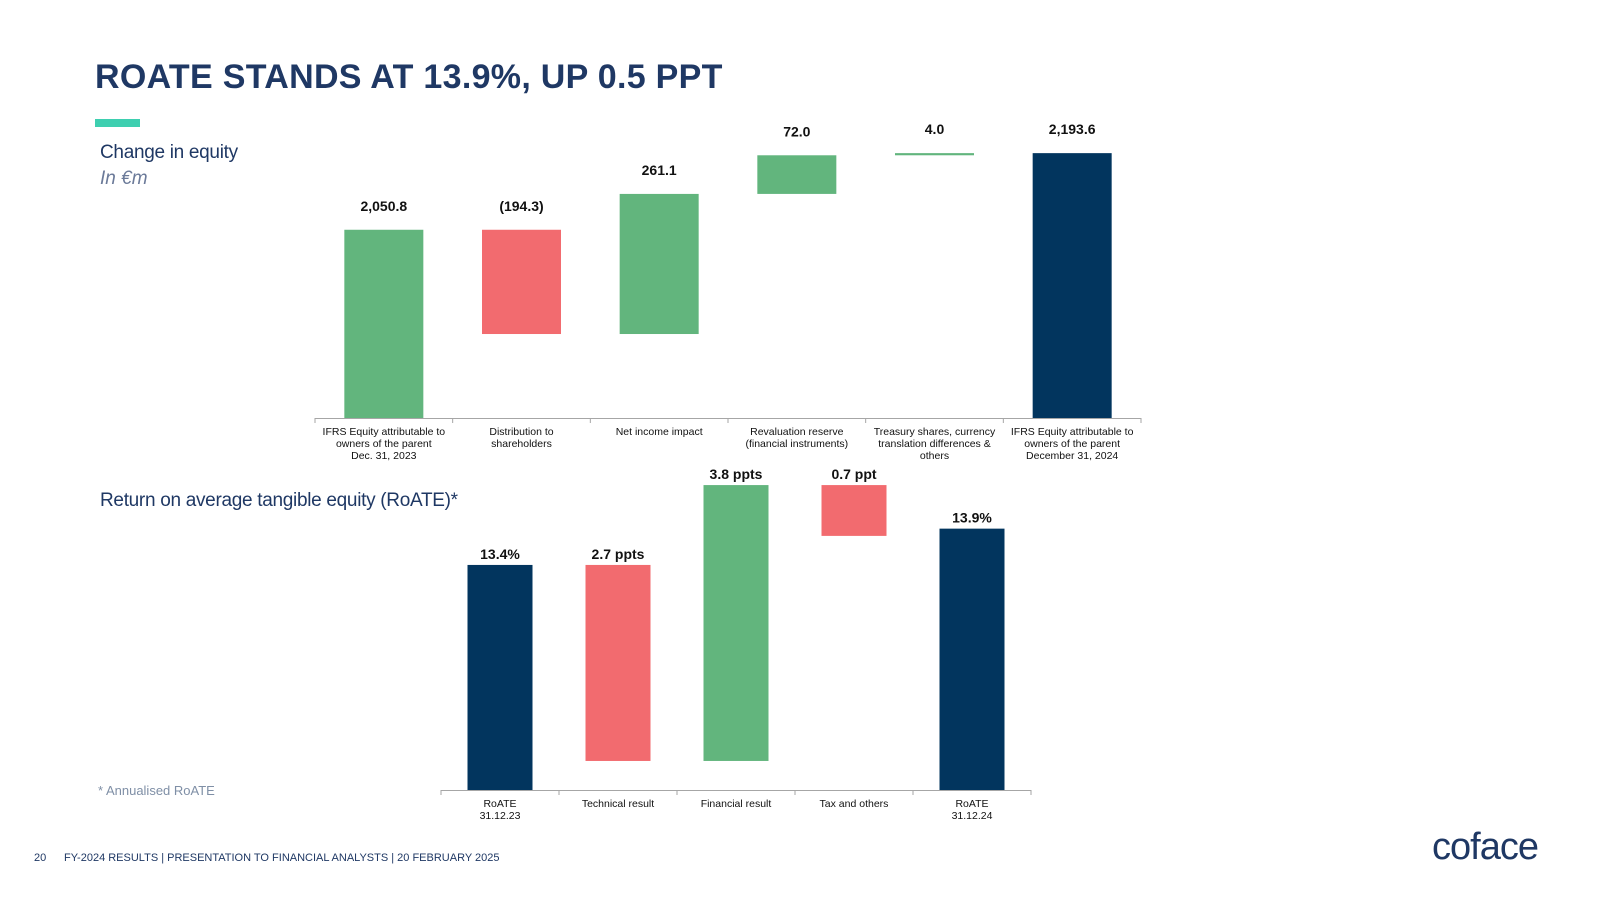 This screenshot has width=1600, height=900. Describe the element at coordinates (1485, 847) in the screenshot. I see `coface-logo: coface` at that location.